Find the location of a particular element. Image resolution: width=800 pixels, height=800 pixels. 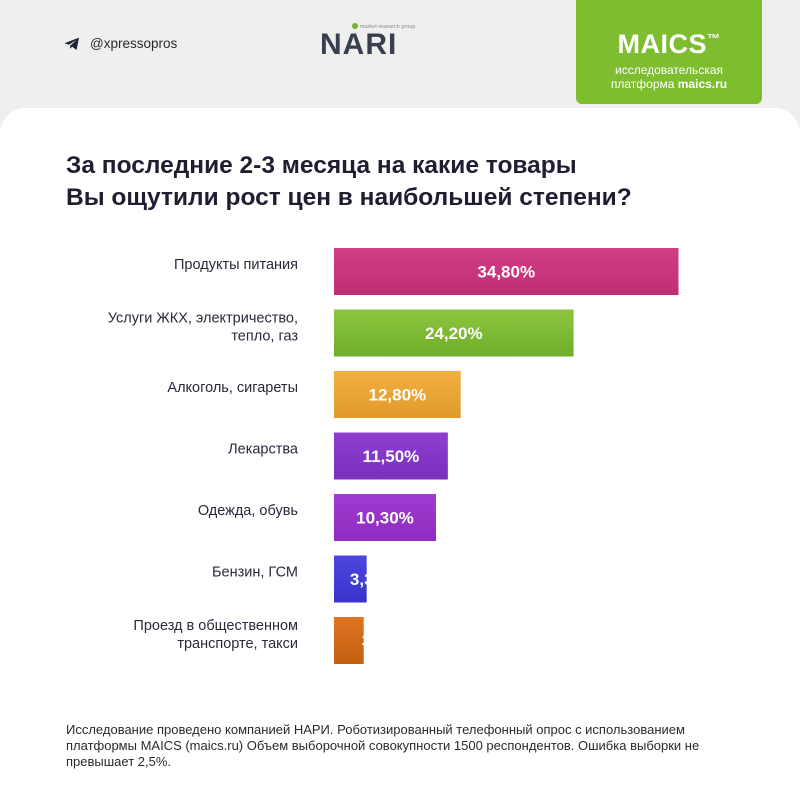

telegram-icon is located at coordinates (71, 43).